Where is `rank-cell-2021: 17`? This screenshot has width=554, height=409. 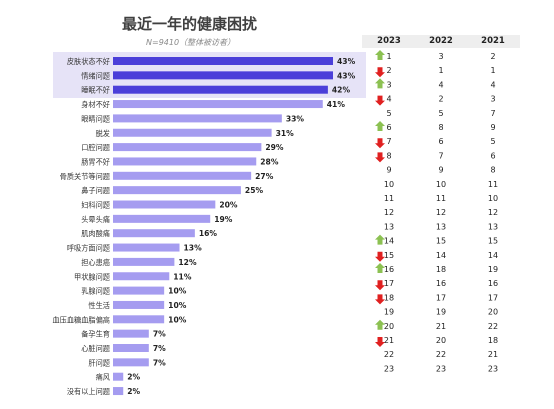 rank-cell-2021: 17 is located at coordinates (493, 297).